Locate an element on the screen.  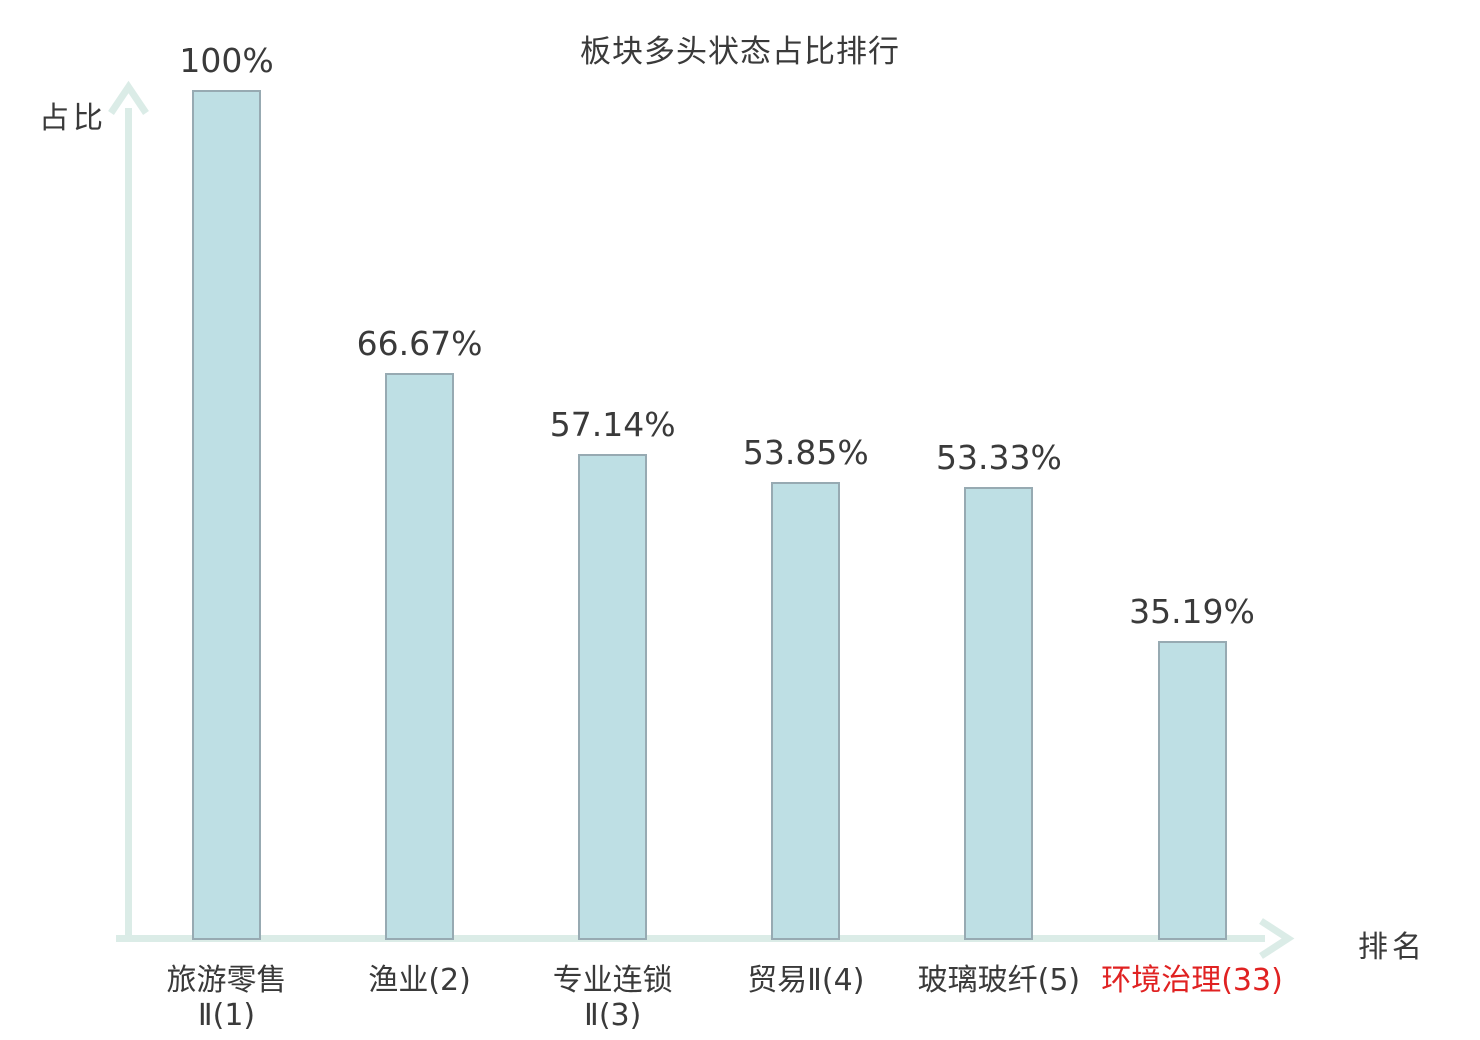
y-axis-arrow-icon is located at coordinates (128, 97).